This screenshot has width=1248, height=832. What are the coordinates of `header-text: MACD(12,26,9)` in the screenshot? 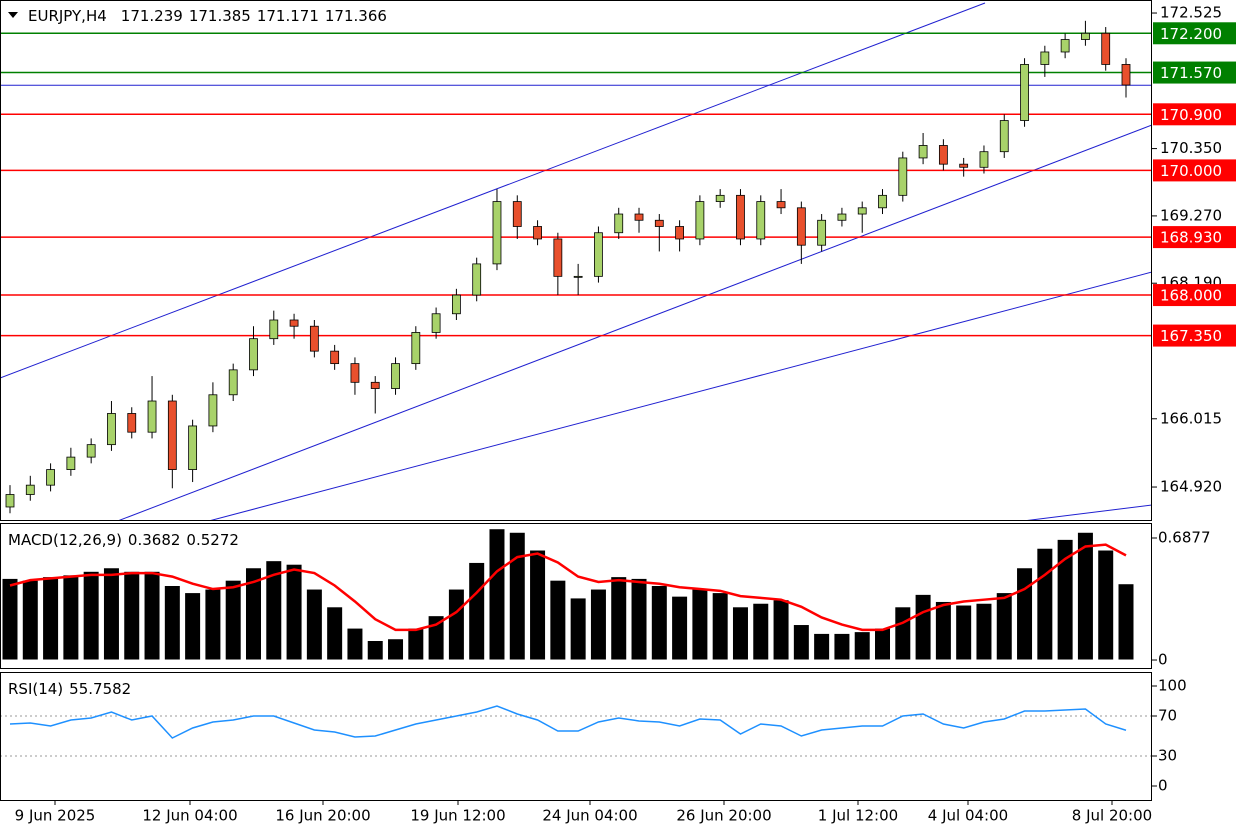 It's located at (65, 540).